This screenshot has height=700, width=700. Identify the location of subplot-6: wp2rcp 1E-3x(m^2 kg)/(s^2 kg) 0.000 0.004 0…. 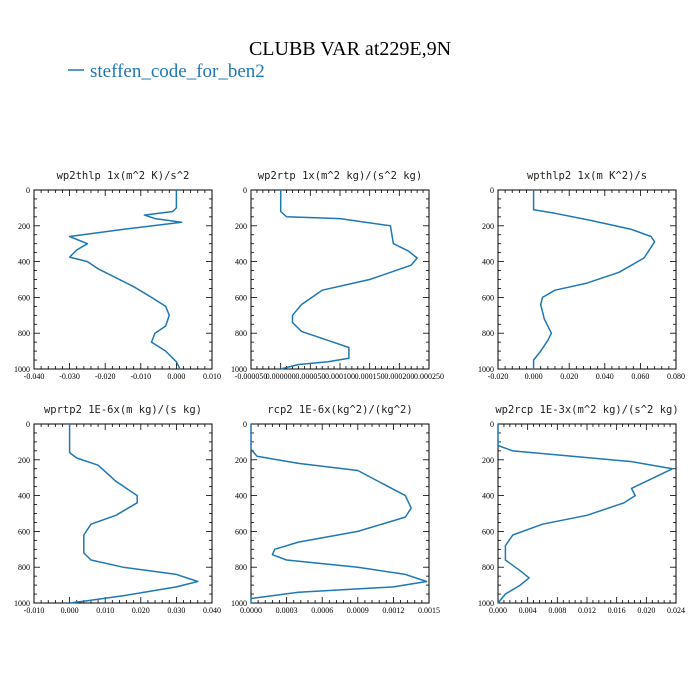
(581, 509).